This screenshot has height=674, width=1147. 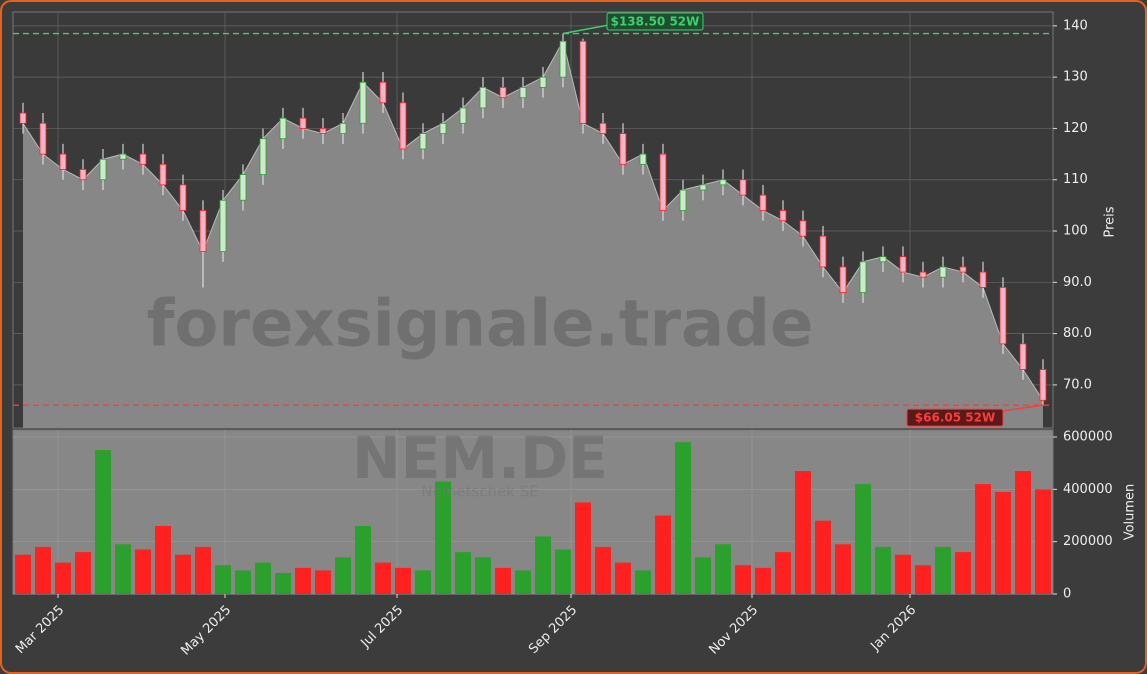 What do you see at coordinates (1075, 179) in the screenshot?
I see `y-tick-label: 110` at bounding box center [1075, 179].